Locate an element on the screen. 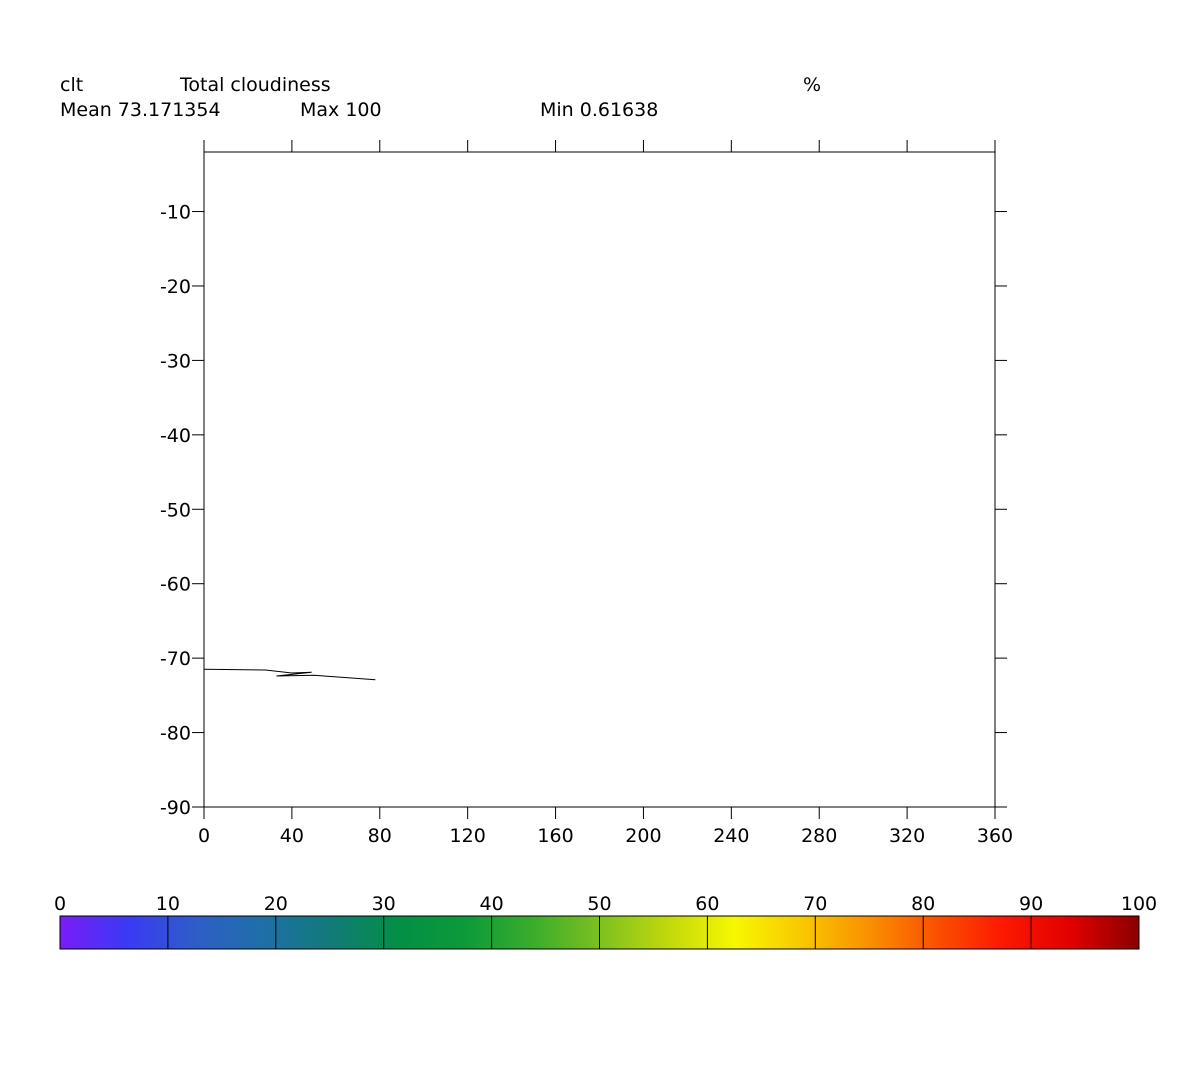 The width and height of the screenshot is (1200, 1091). colorbar-label: 70 is located at coordinates (815, 904).